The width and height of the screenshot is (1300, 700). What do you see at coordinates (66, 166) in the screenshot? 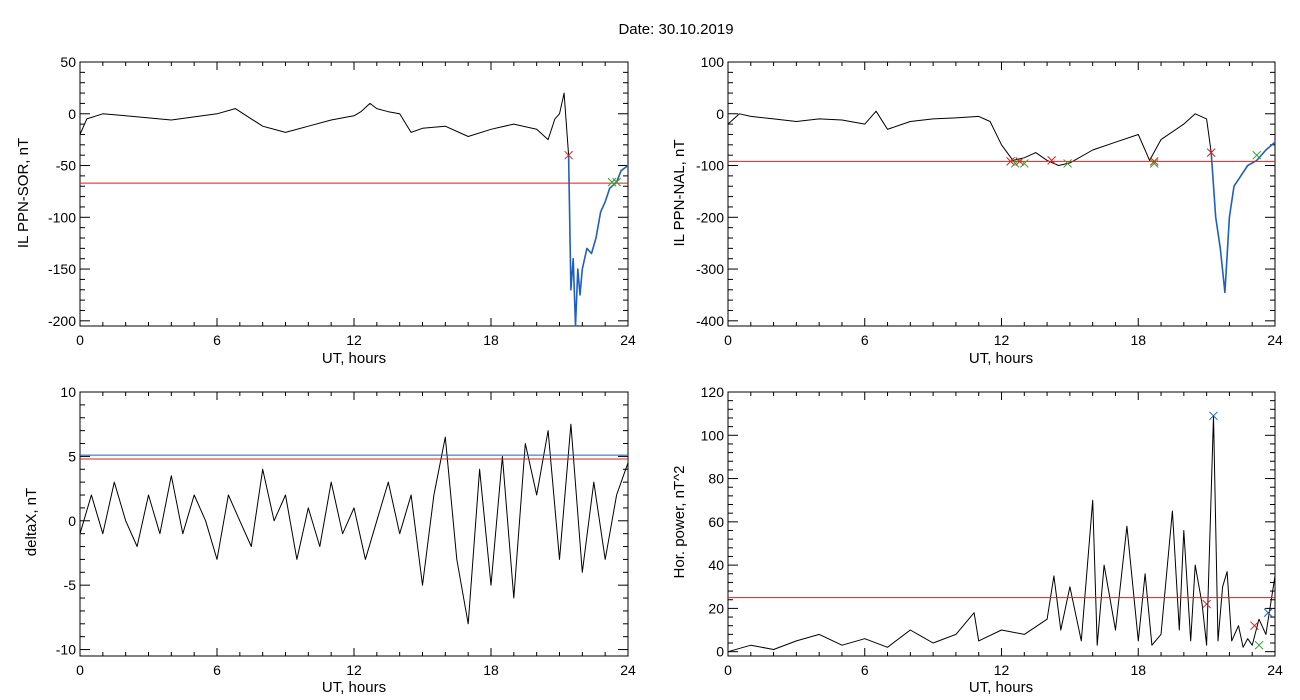
I see `y-tick-label-ppn-sor: -50` at bounding box center [66, 166].